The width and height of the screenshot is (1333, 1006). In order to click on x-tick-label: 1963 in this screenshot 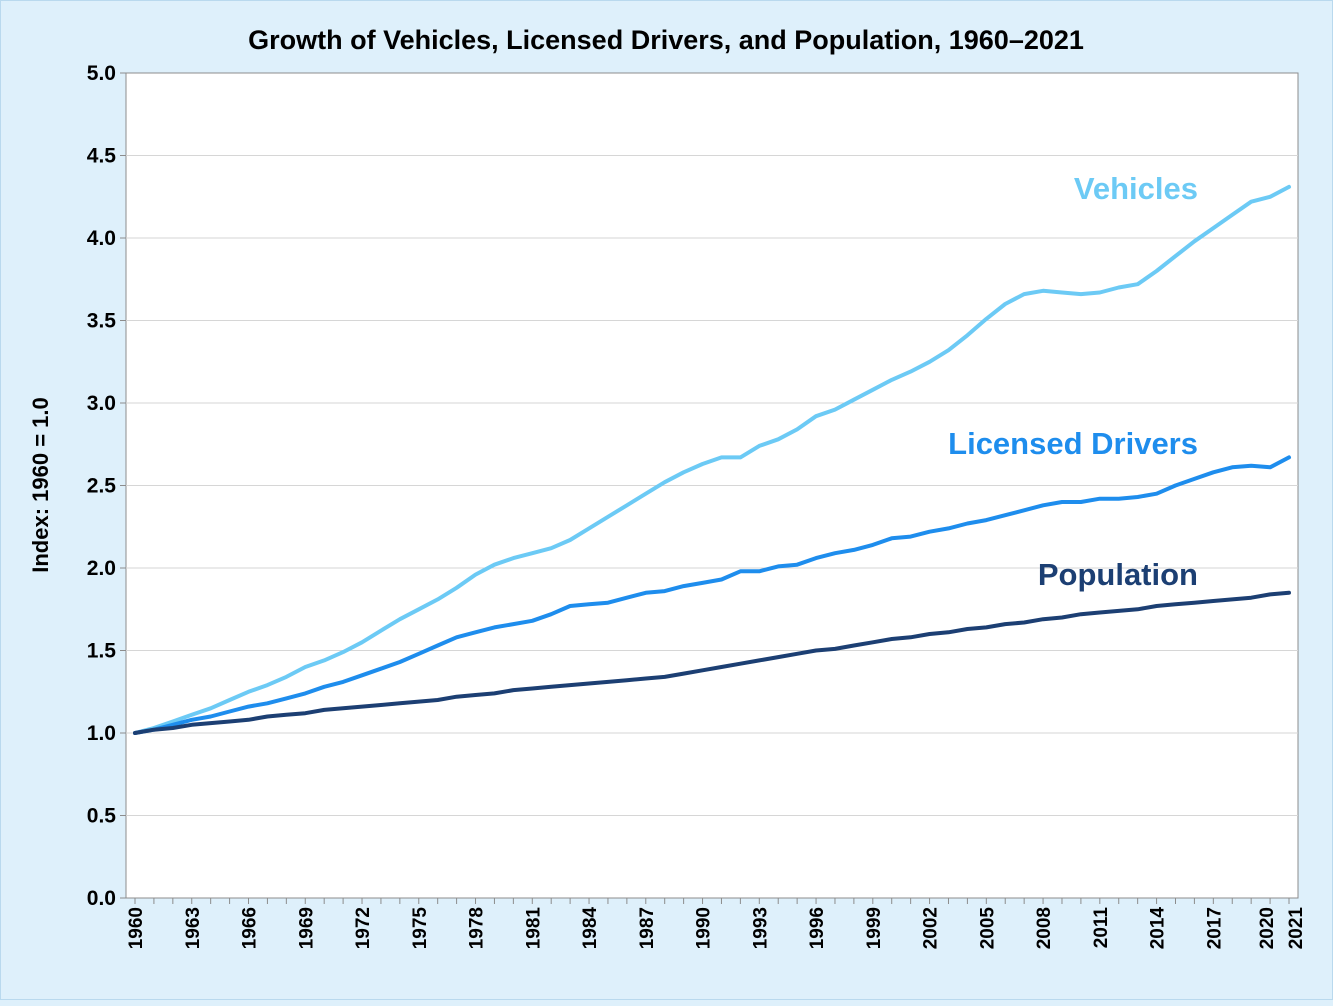, I will do `click(193, 928)`.